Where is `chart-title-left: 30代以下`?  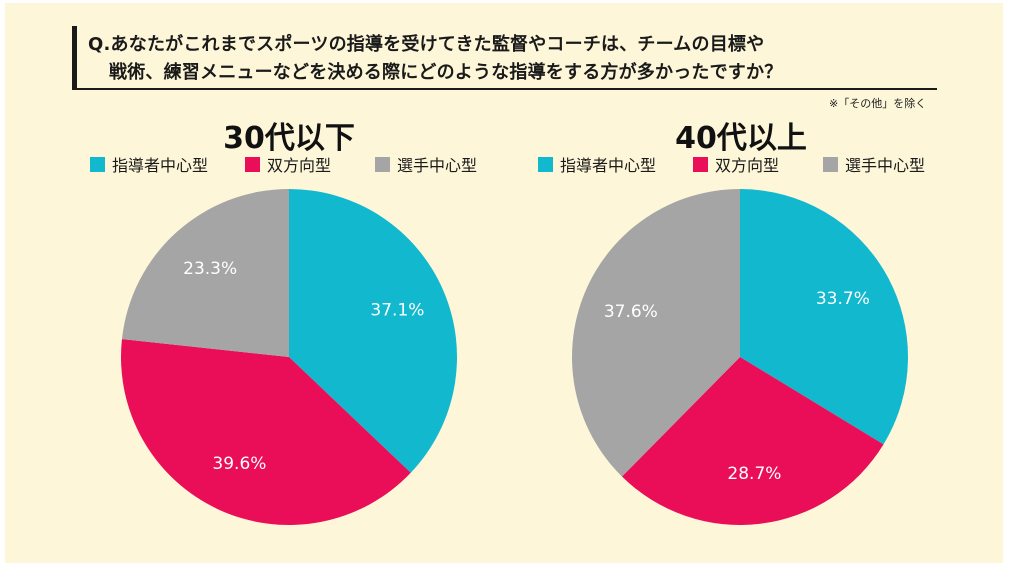
chart-title-left: 30代以下 is located at coordinates (289, 138).